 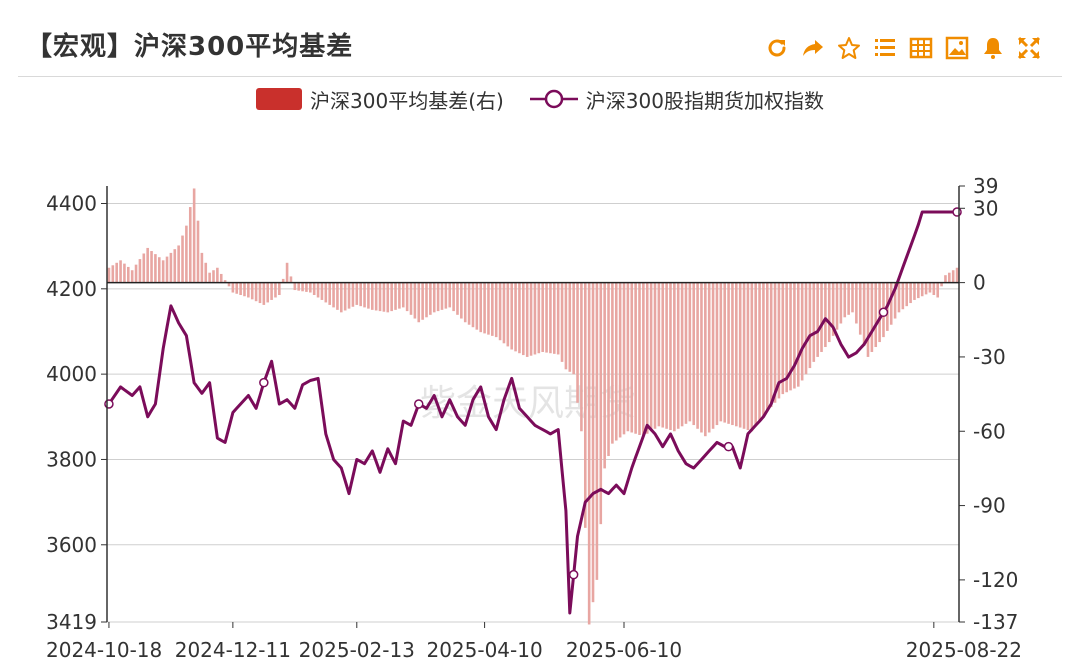 What do you see at coordinates (885, 48) in the screenshot?
I see `list-icon` at bounding box center [885, 48].